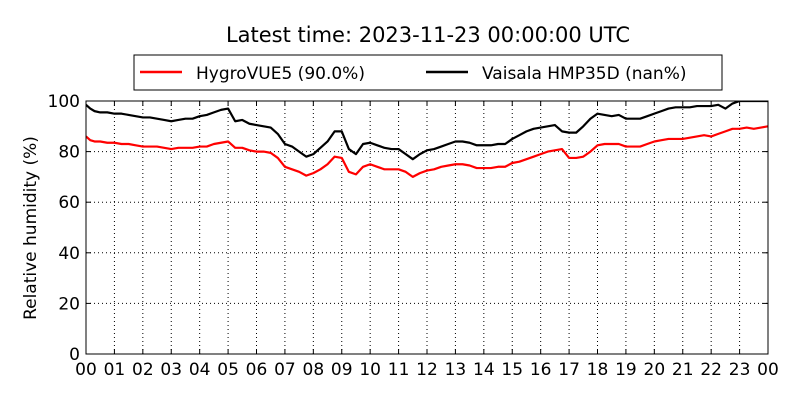 The height and width of the screenshot is (400, 800). What do you see at coordinates (456, 370) in the screenshot?
I see `x-tick-label: 13` at bounding box center [456, 370].